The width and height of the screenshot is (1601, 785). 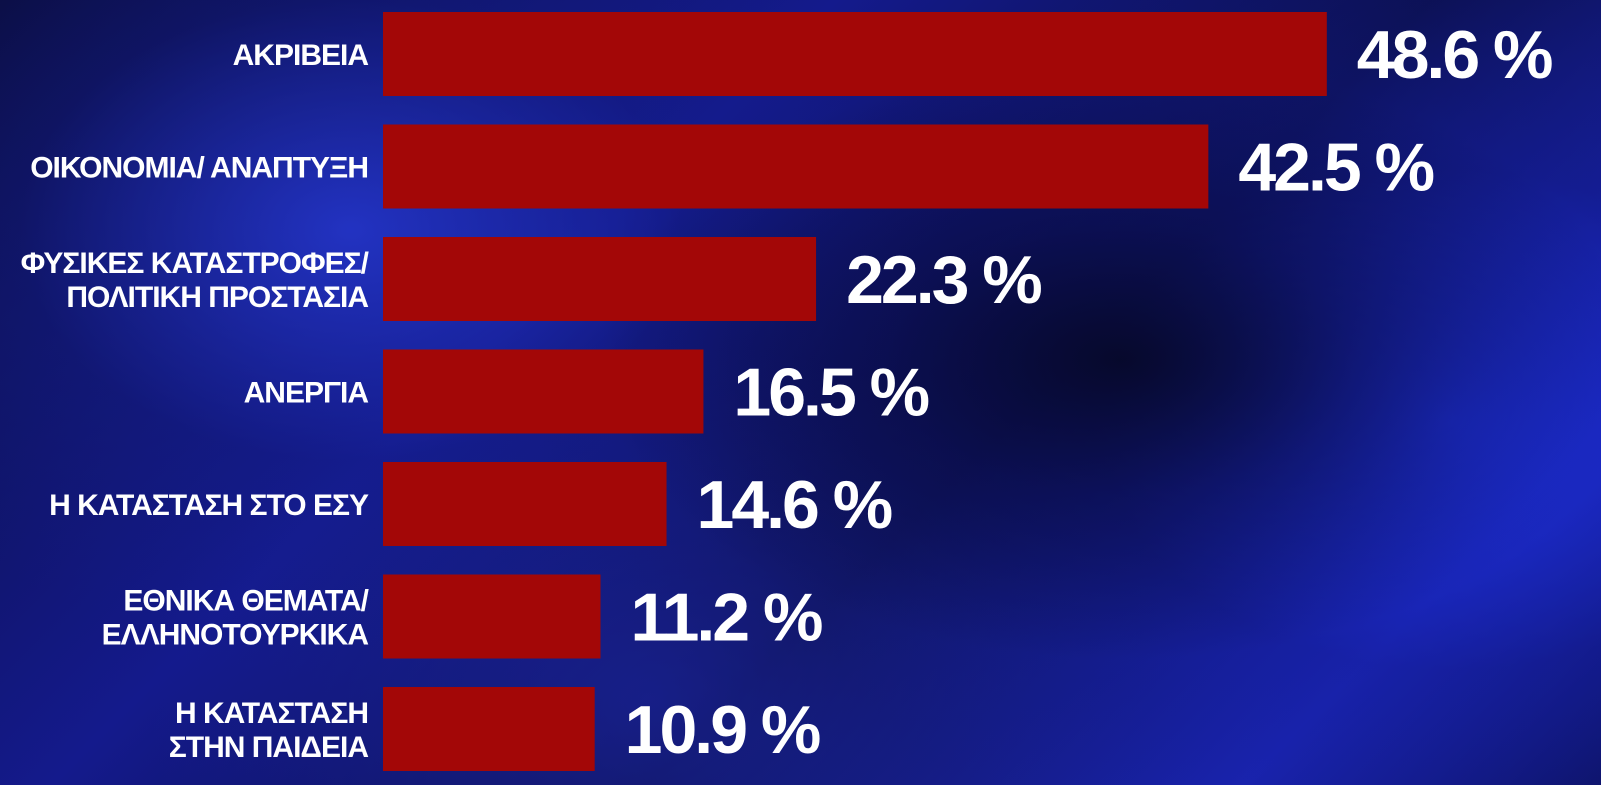 I want to click on category-label-line: ΕΛΛΗΝΟΤΟΥΡΚΙΚΑ, so click(x=235, y=635).